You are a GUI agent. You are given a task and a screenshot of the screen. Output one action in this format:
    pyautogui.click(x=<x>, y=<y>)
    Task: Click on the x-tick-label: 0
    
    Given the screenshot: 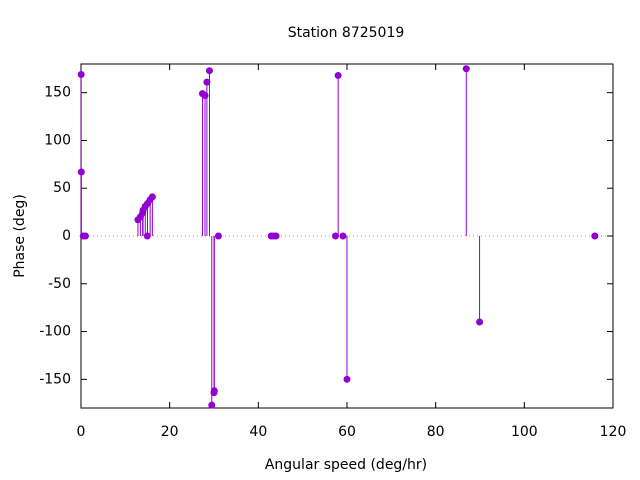 What is the action you would take?
    pyautogui.click(x=81, y=432)
    